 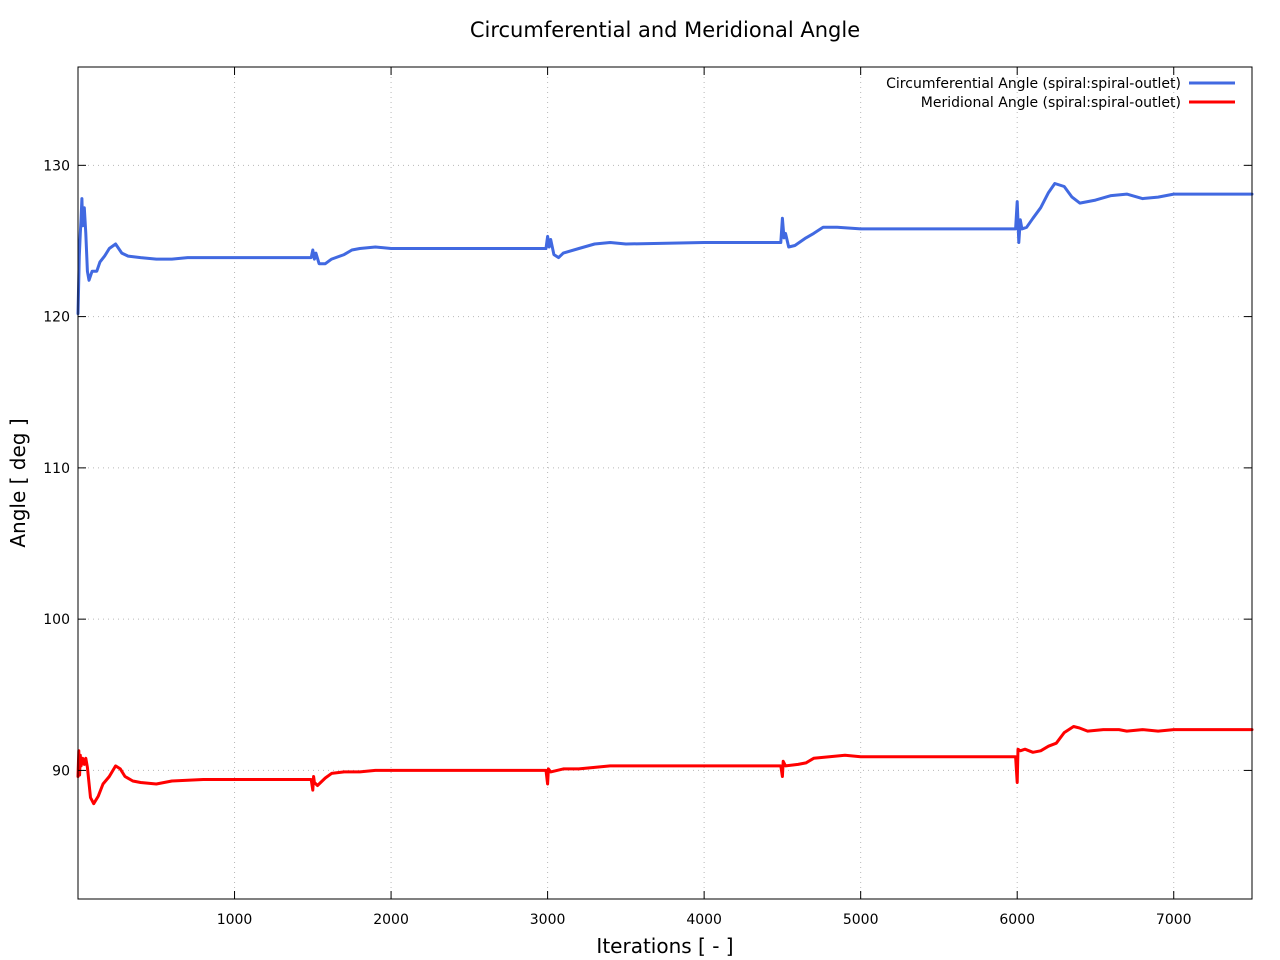 What do you see at coordinates (1017, 920) in the screenshot?
I see `x-tick-label: 6000` at bounding box center [1017, 920].